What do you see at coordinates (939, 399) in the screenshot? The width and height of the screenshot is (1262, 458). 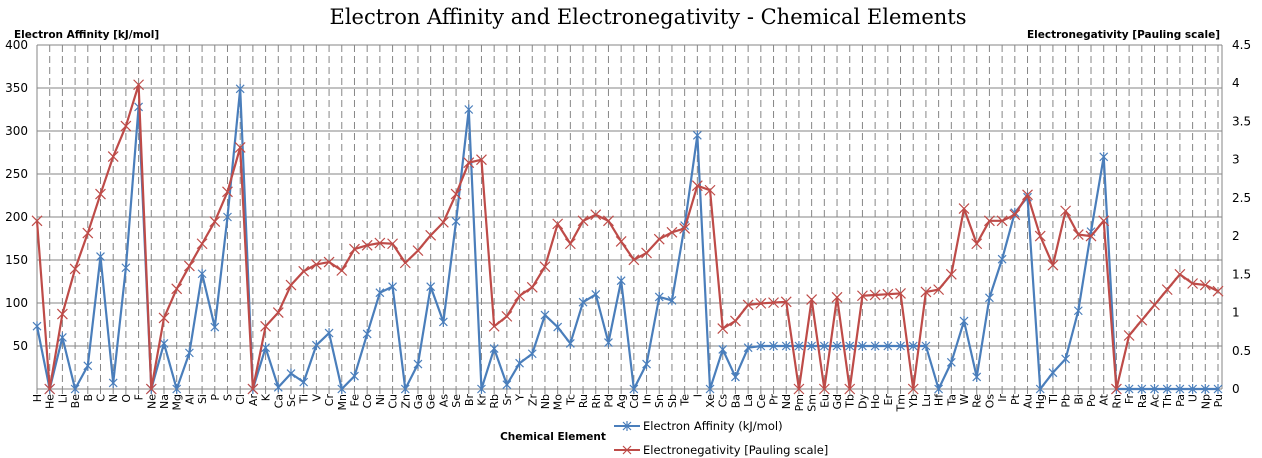 I see `x-tick-label: Hf` at bounding box center [939, 399].